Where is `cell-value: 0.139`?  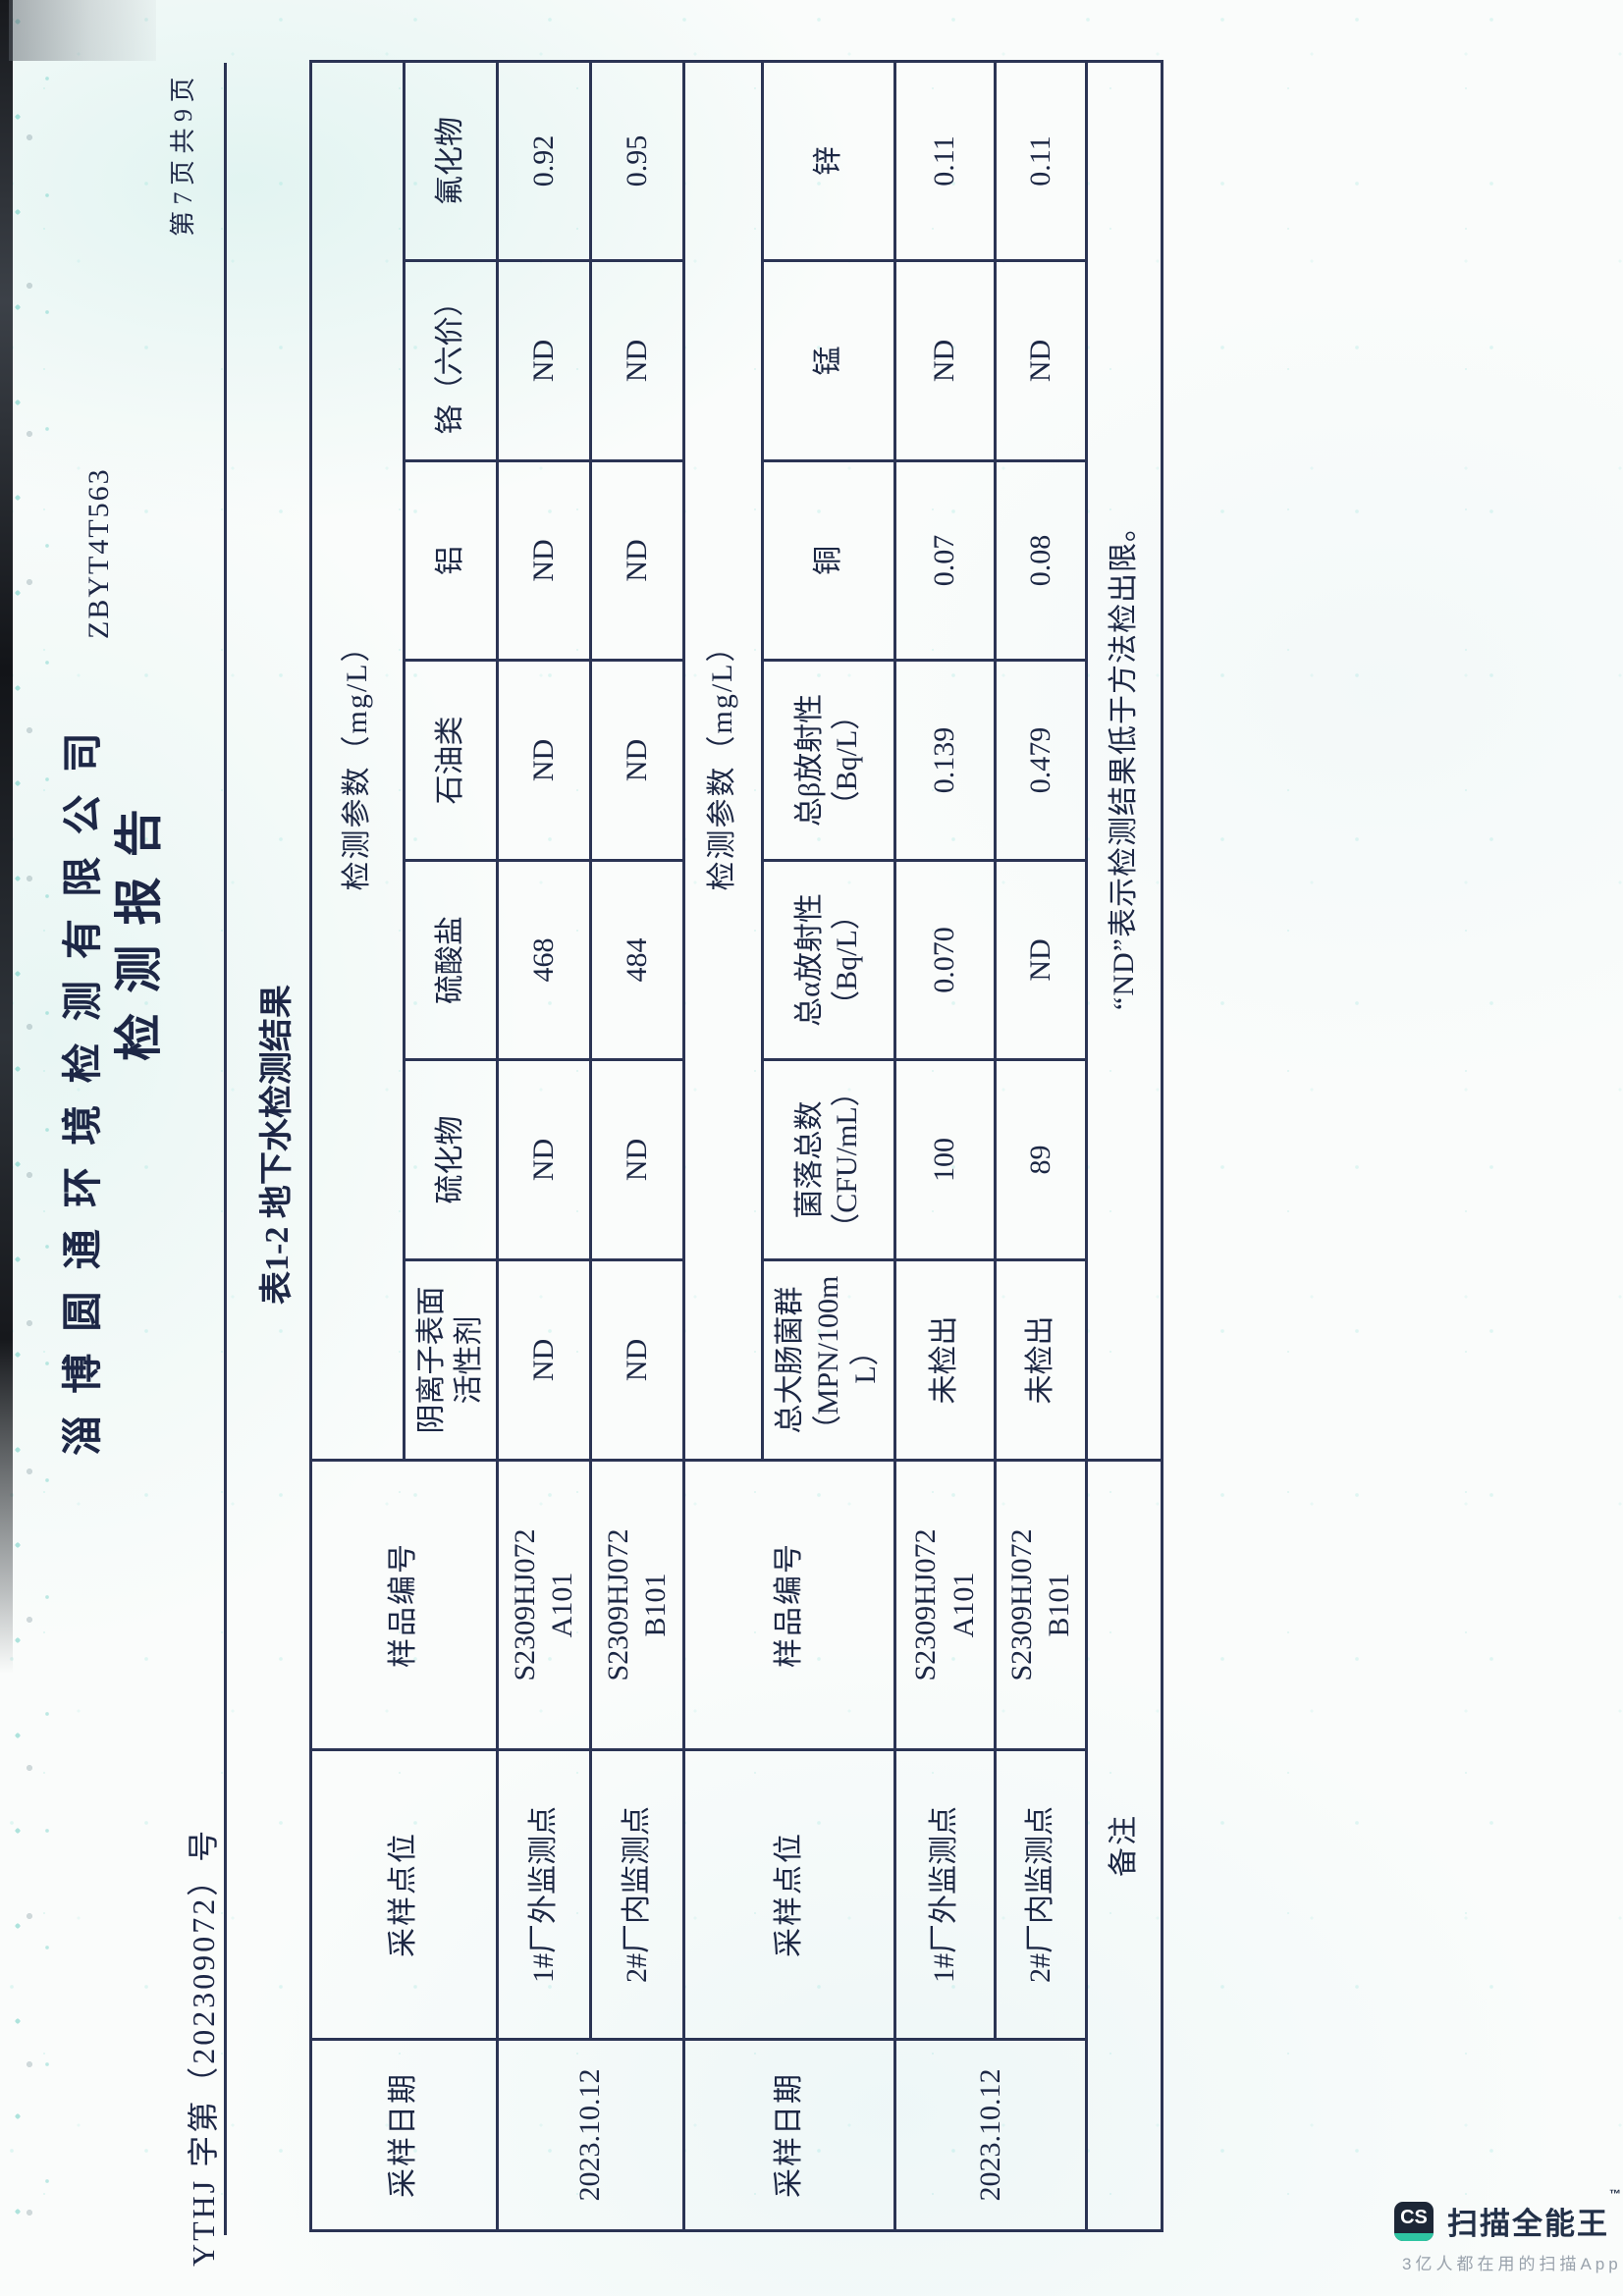
cell-value: 0.139 is located at coordinates (945, 760).